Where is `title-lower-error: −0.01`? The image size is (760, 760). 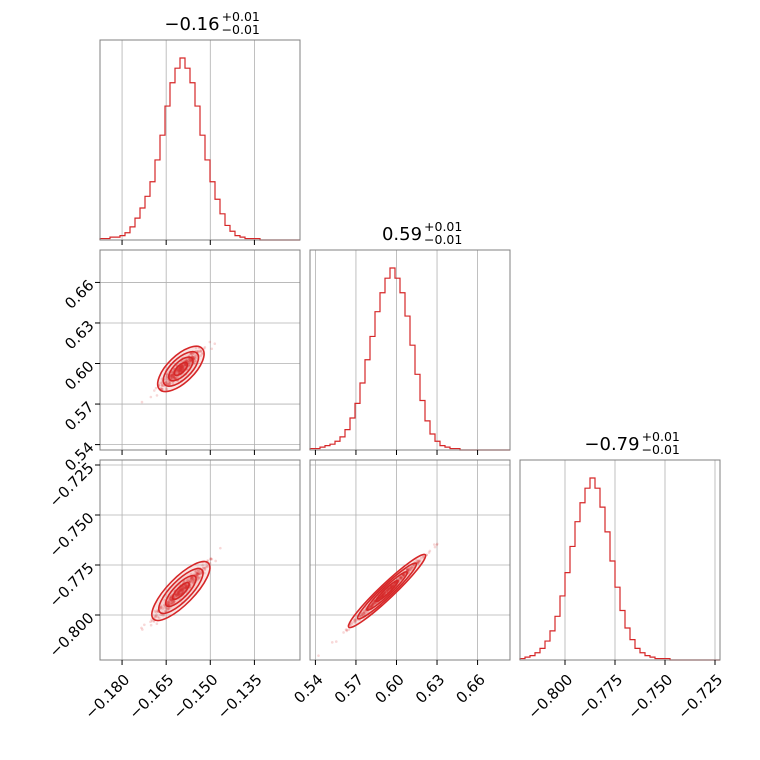 title-lower-error: −0.01 is located at coordinates (661, 449).